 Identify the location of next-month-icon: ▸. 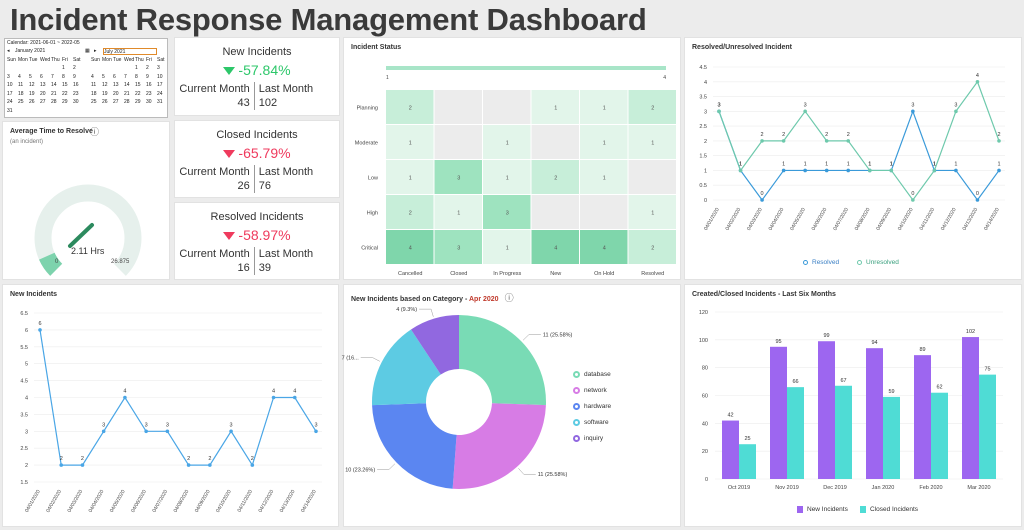
(95, 51).